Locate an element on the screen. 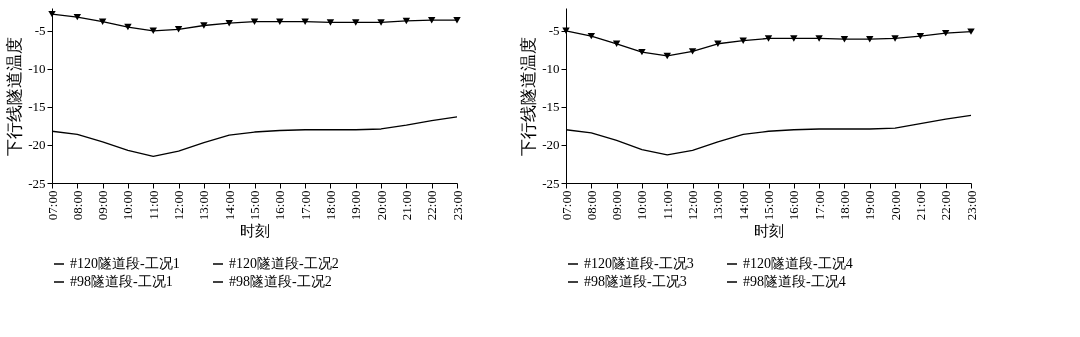  legend-label: #120隧道段-工况2 is located at coordinates (284, 263).